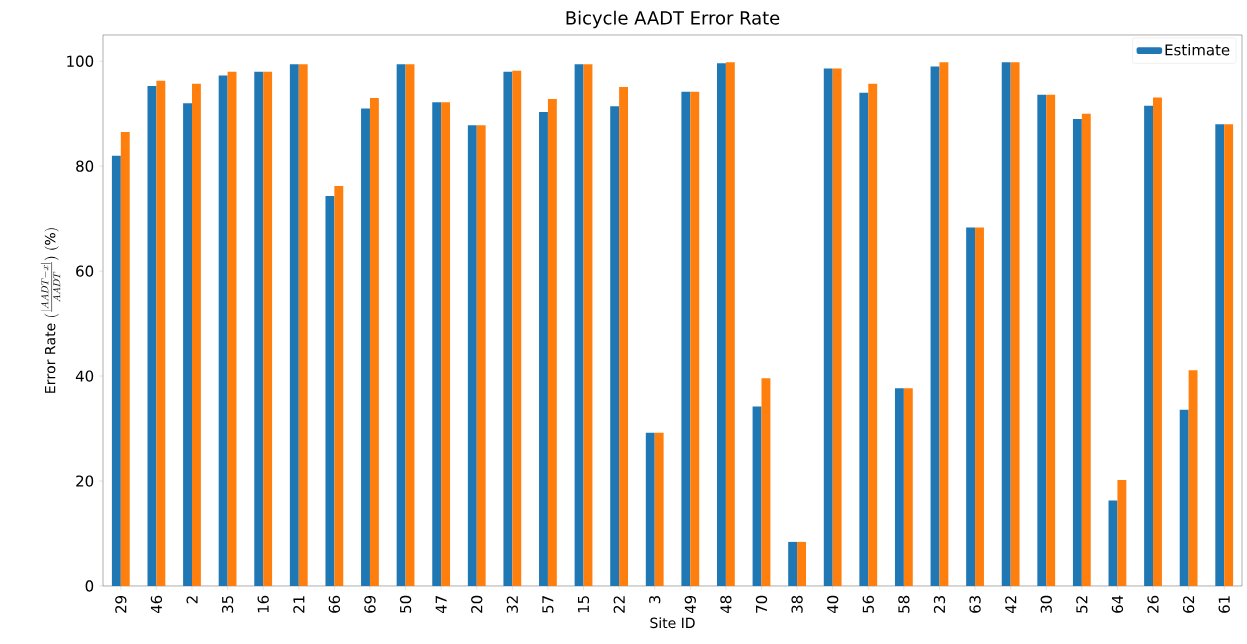 The width and height of the screenshot is (1247, 644). I want to click on x-tick-label: 52, so click(1082, 604).